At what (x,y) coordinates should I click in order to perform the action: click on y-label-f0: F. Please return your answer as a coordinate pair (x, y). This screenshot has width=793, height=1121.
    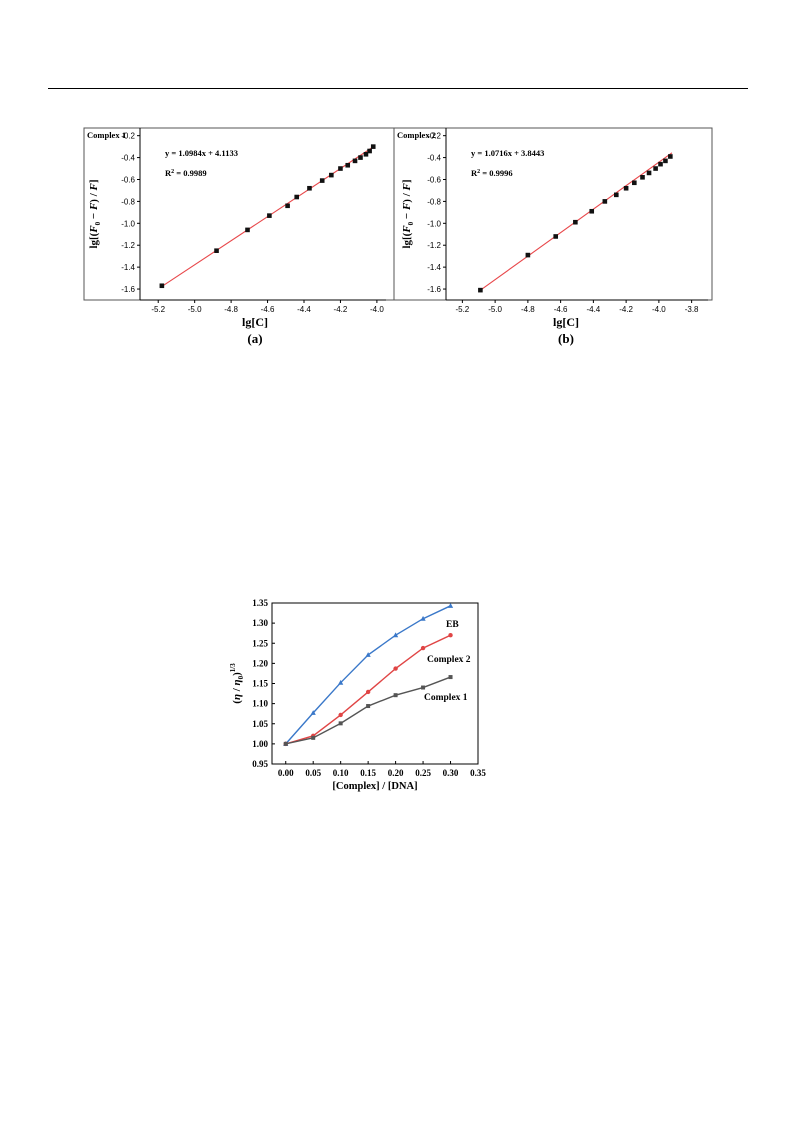
    Looking at the image, I should click on (407, 229).